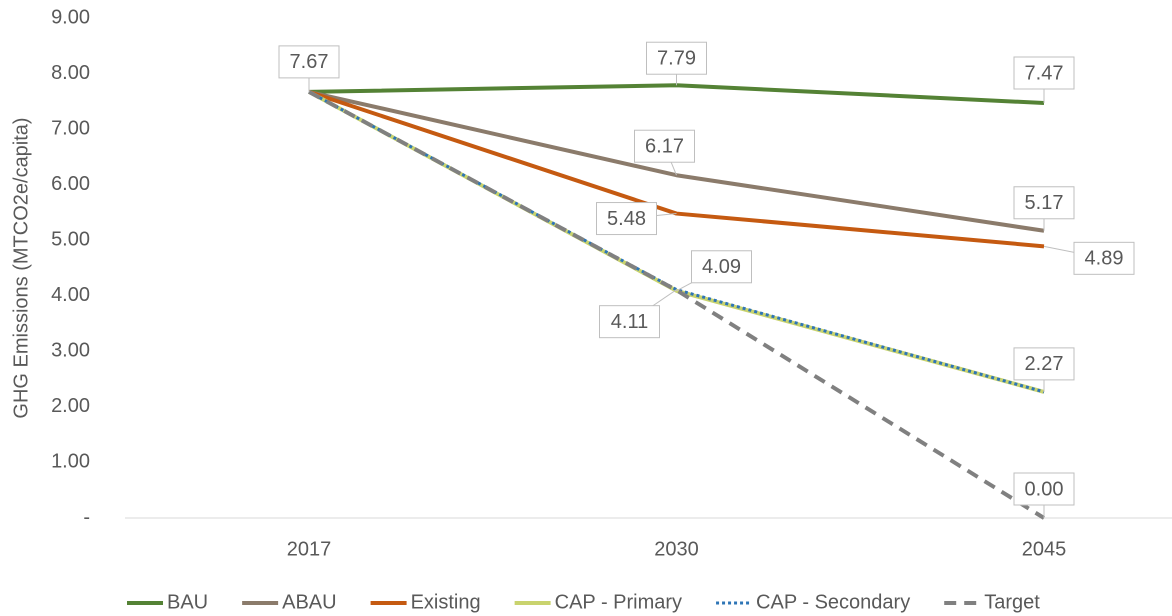 Image resolution: width=1172 pixels, height=616 pixels. What do you see at coordinates (309, 602) in the screenshot?
I see `legend-label: ABAU` at bounding box center [309, 602].